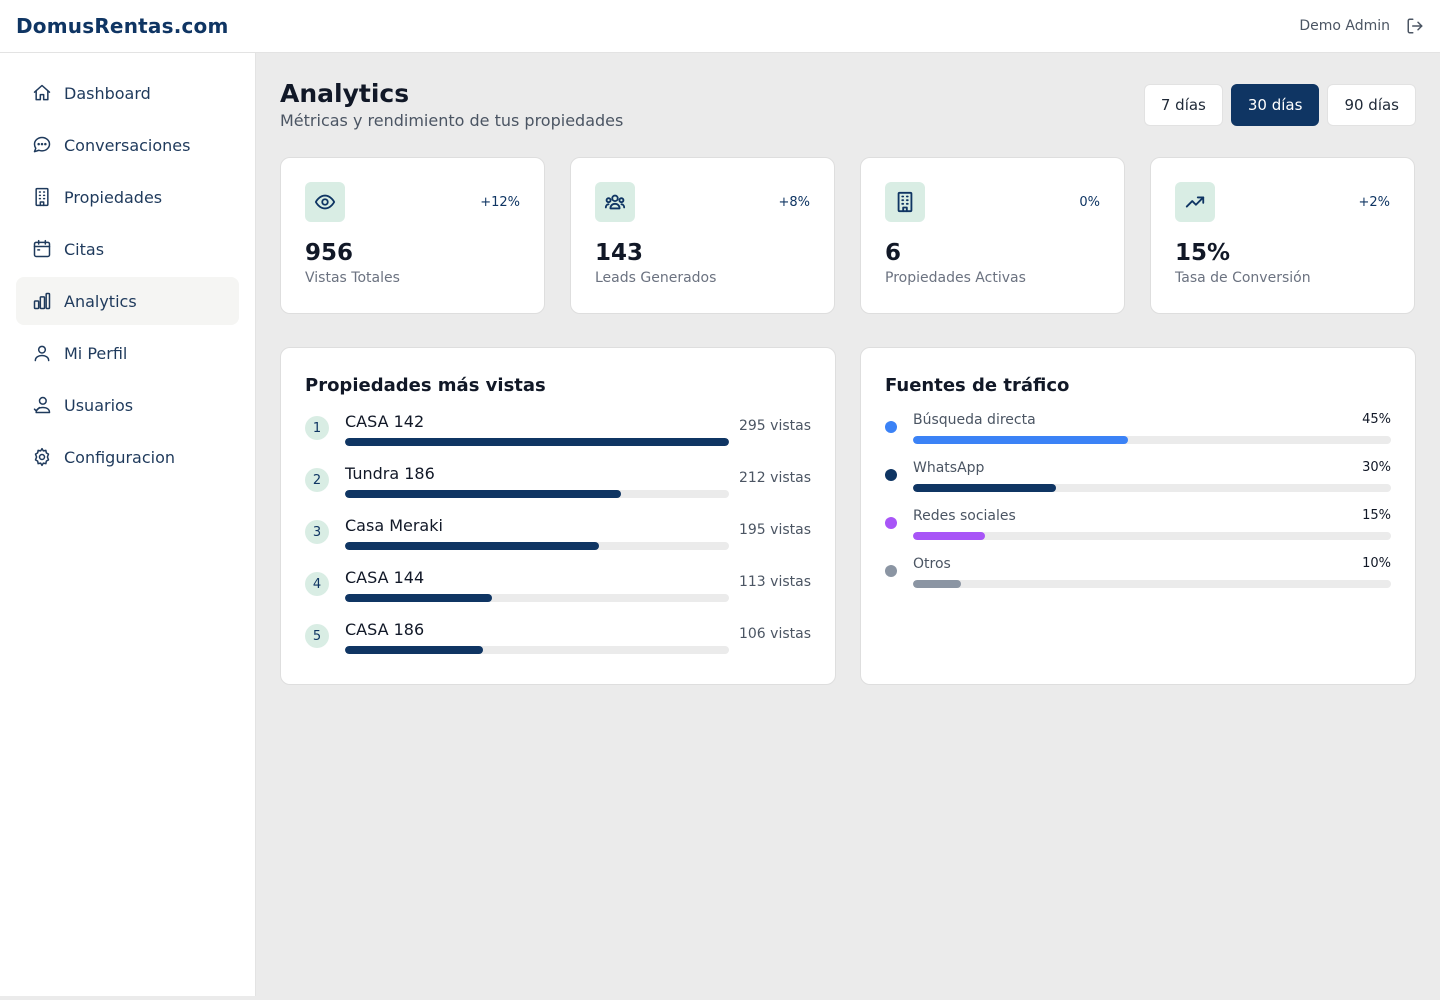 Image resolution: width=1440 pixels, height=1000 pixels. I want to click on source-name: Búsqueda directa, so click(974, 420).